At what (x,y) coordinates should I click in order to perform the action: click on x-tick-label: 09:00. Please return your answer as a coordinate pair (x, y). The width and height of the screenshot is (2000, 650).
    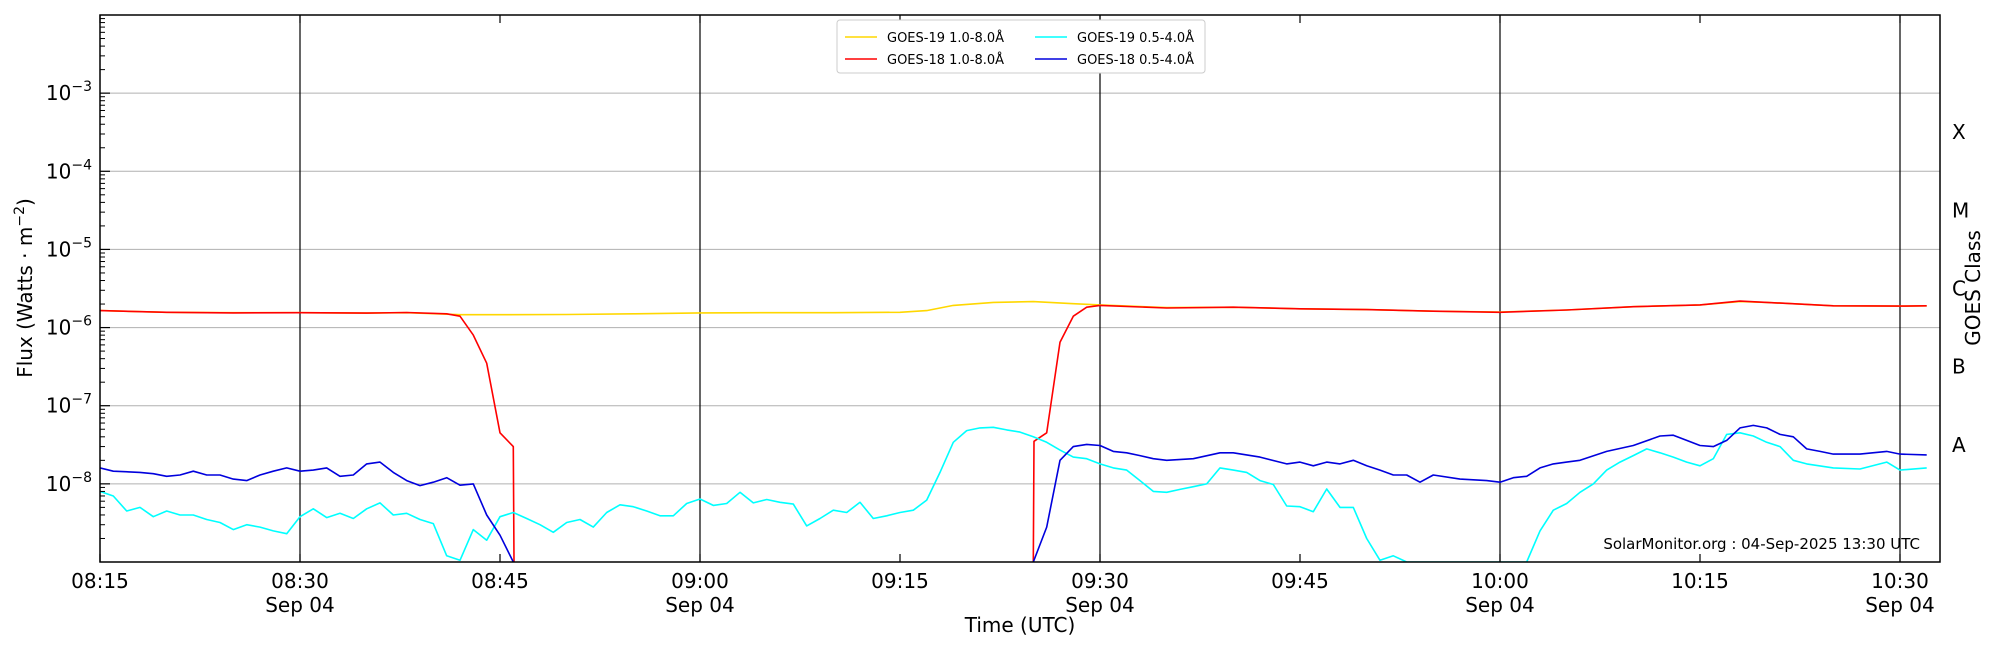
    Looking at the image, I should click on (700, 581).